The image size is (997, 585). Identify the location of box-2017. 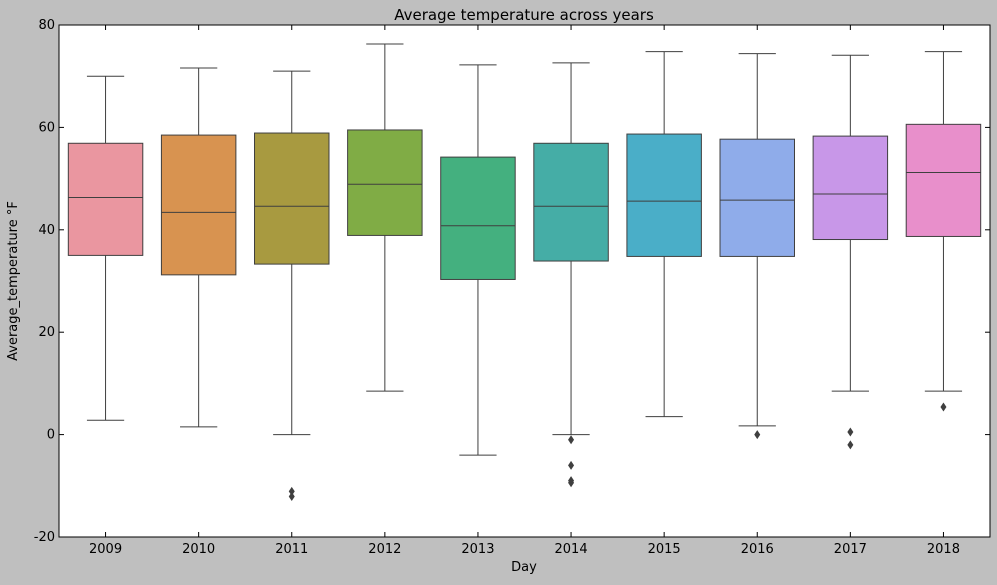
(850, 252).